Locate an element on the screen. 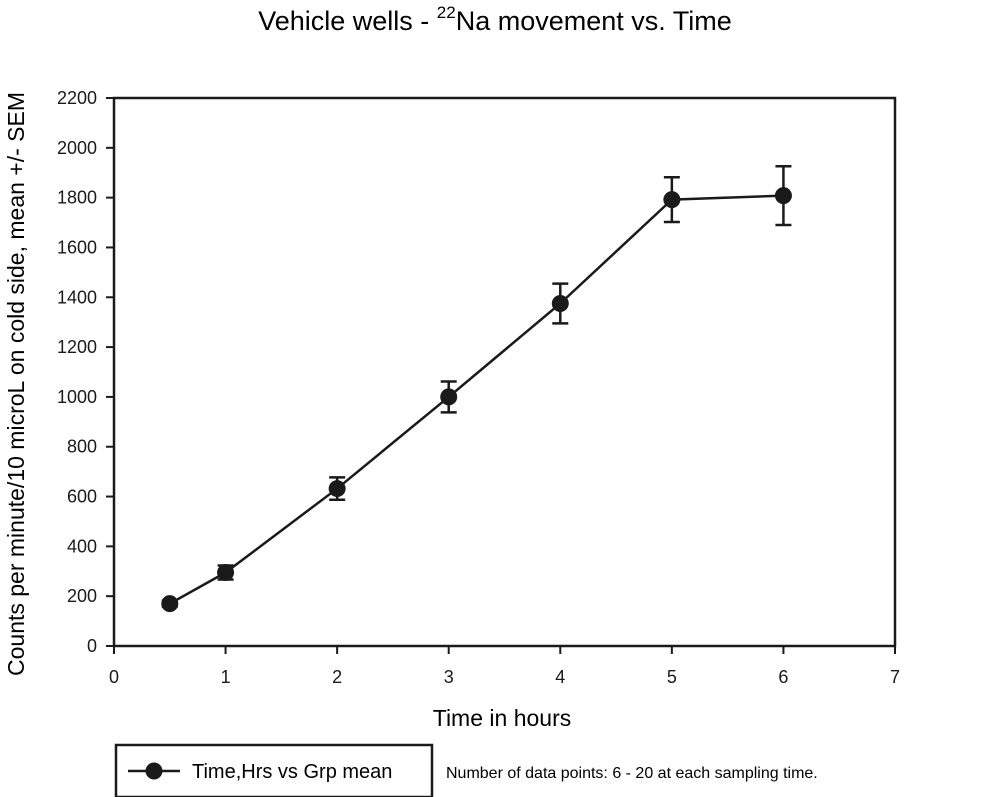  x-tick-label: 1 is located at coordinates (226, 677).